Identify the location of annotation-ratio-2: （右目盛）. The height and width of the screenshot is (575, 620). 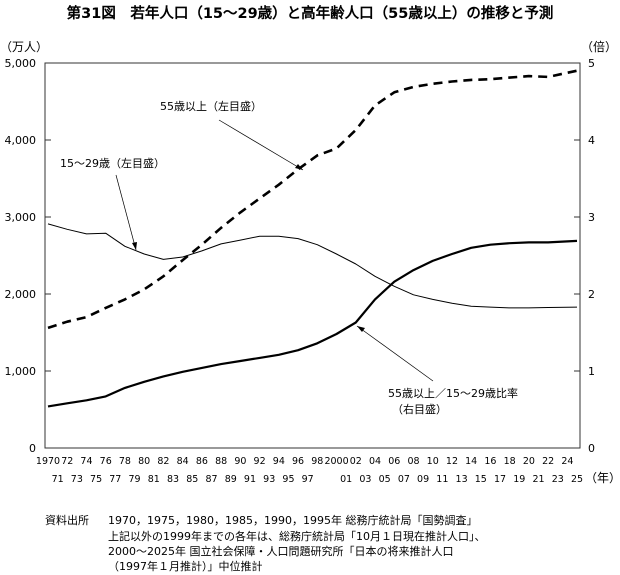
(419, 409).